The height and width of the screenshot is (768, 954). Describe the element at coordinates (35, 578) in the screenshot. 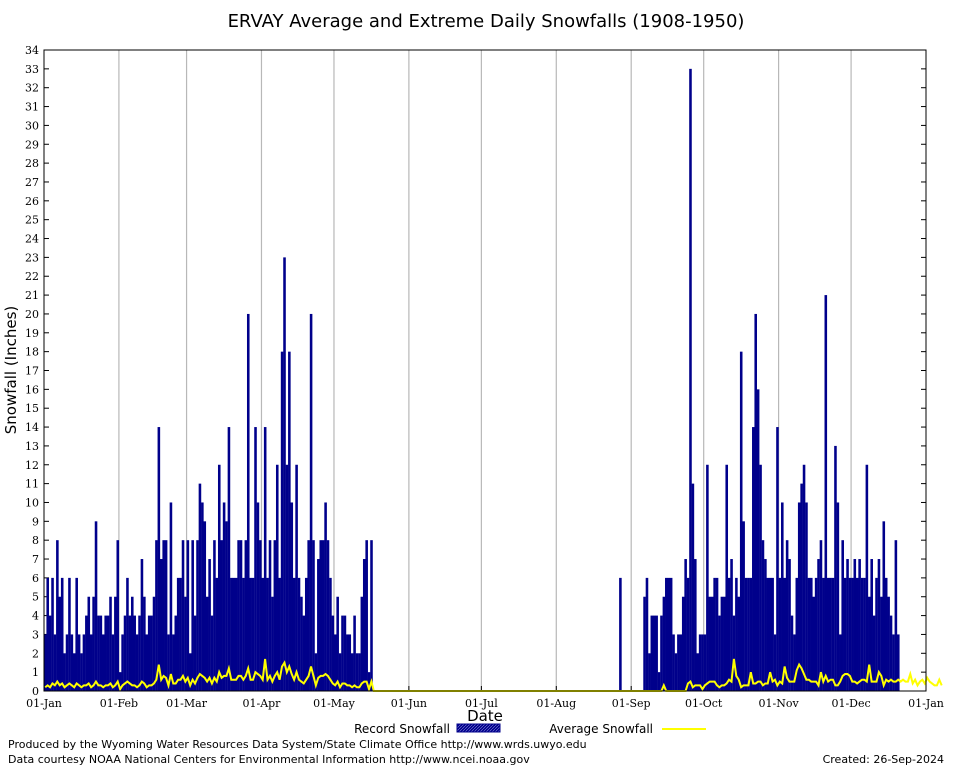

I see `y-tick-label: 6` at that location.